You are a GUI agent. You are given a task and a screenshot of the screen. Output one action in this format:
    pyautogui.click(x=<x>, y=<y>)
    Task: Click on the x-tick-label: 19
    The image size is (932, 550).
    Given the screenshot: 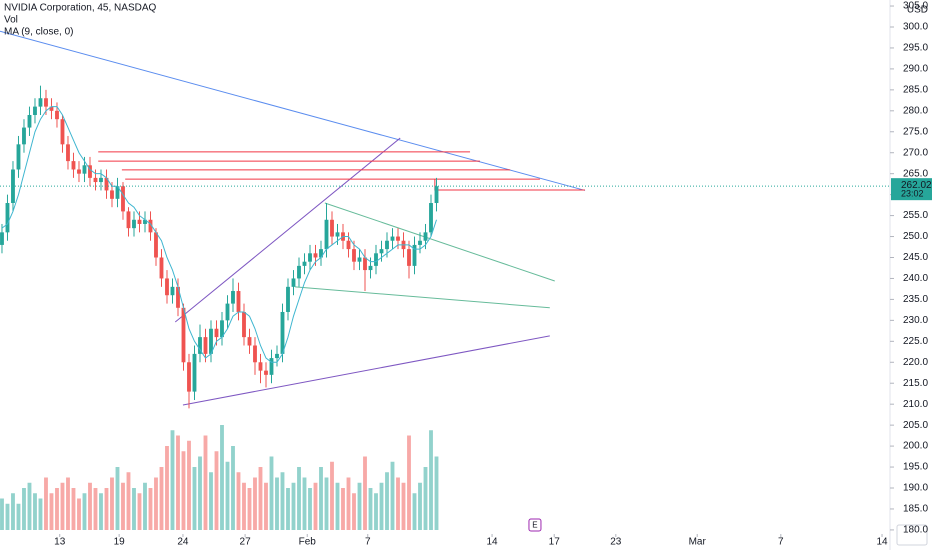 What is the action you would take?
    pyautogui.click(x=120, y=542)
    